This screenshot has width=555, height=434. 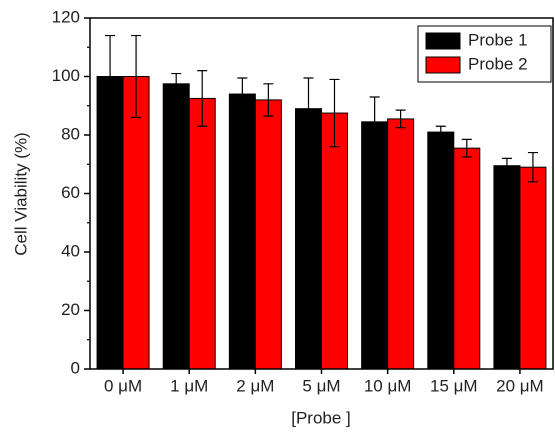 What do you see at coordinates (70, 133) in the screenshot?
I see `y-tick-label: 80` at bounding box center [70, 133].